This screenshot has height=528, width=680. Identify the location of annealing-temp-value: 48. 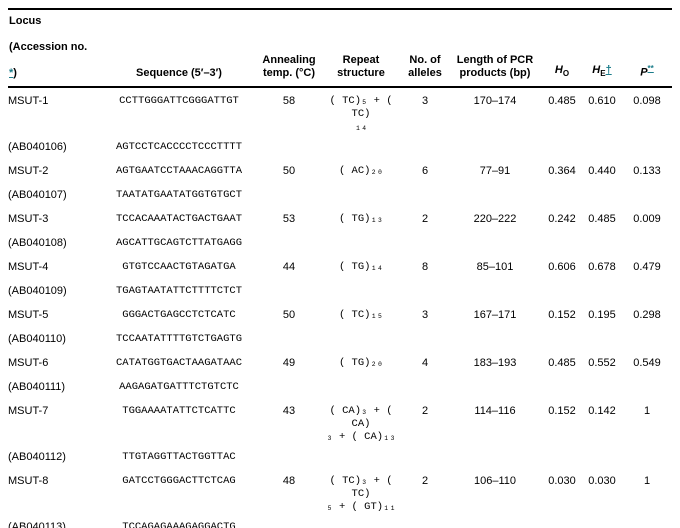
(289, 481).